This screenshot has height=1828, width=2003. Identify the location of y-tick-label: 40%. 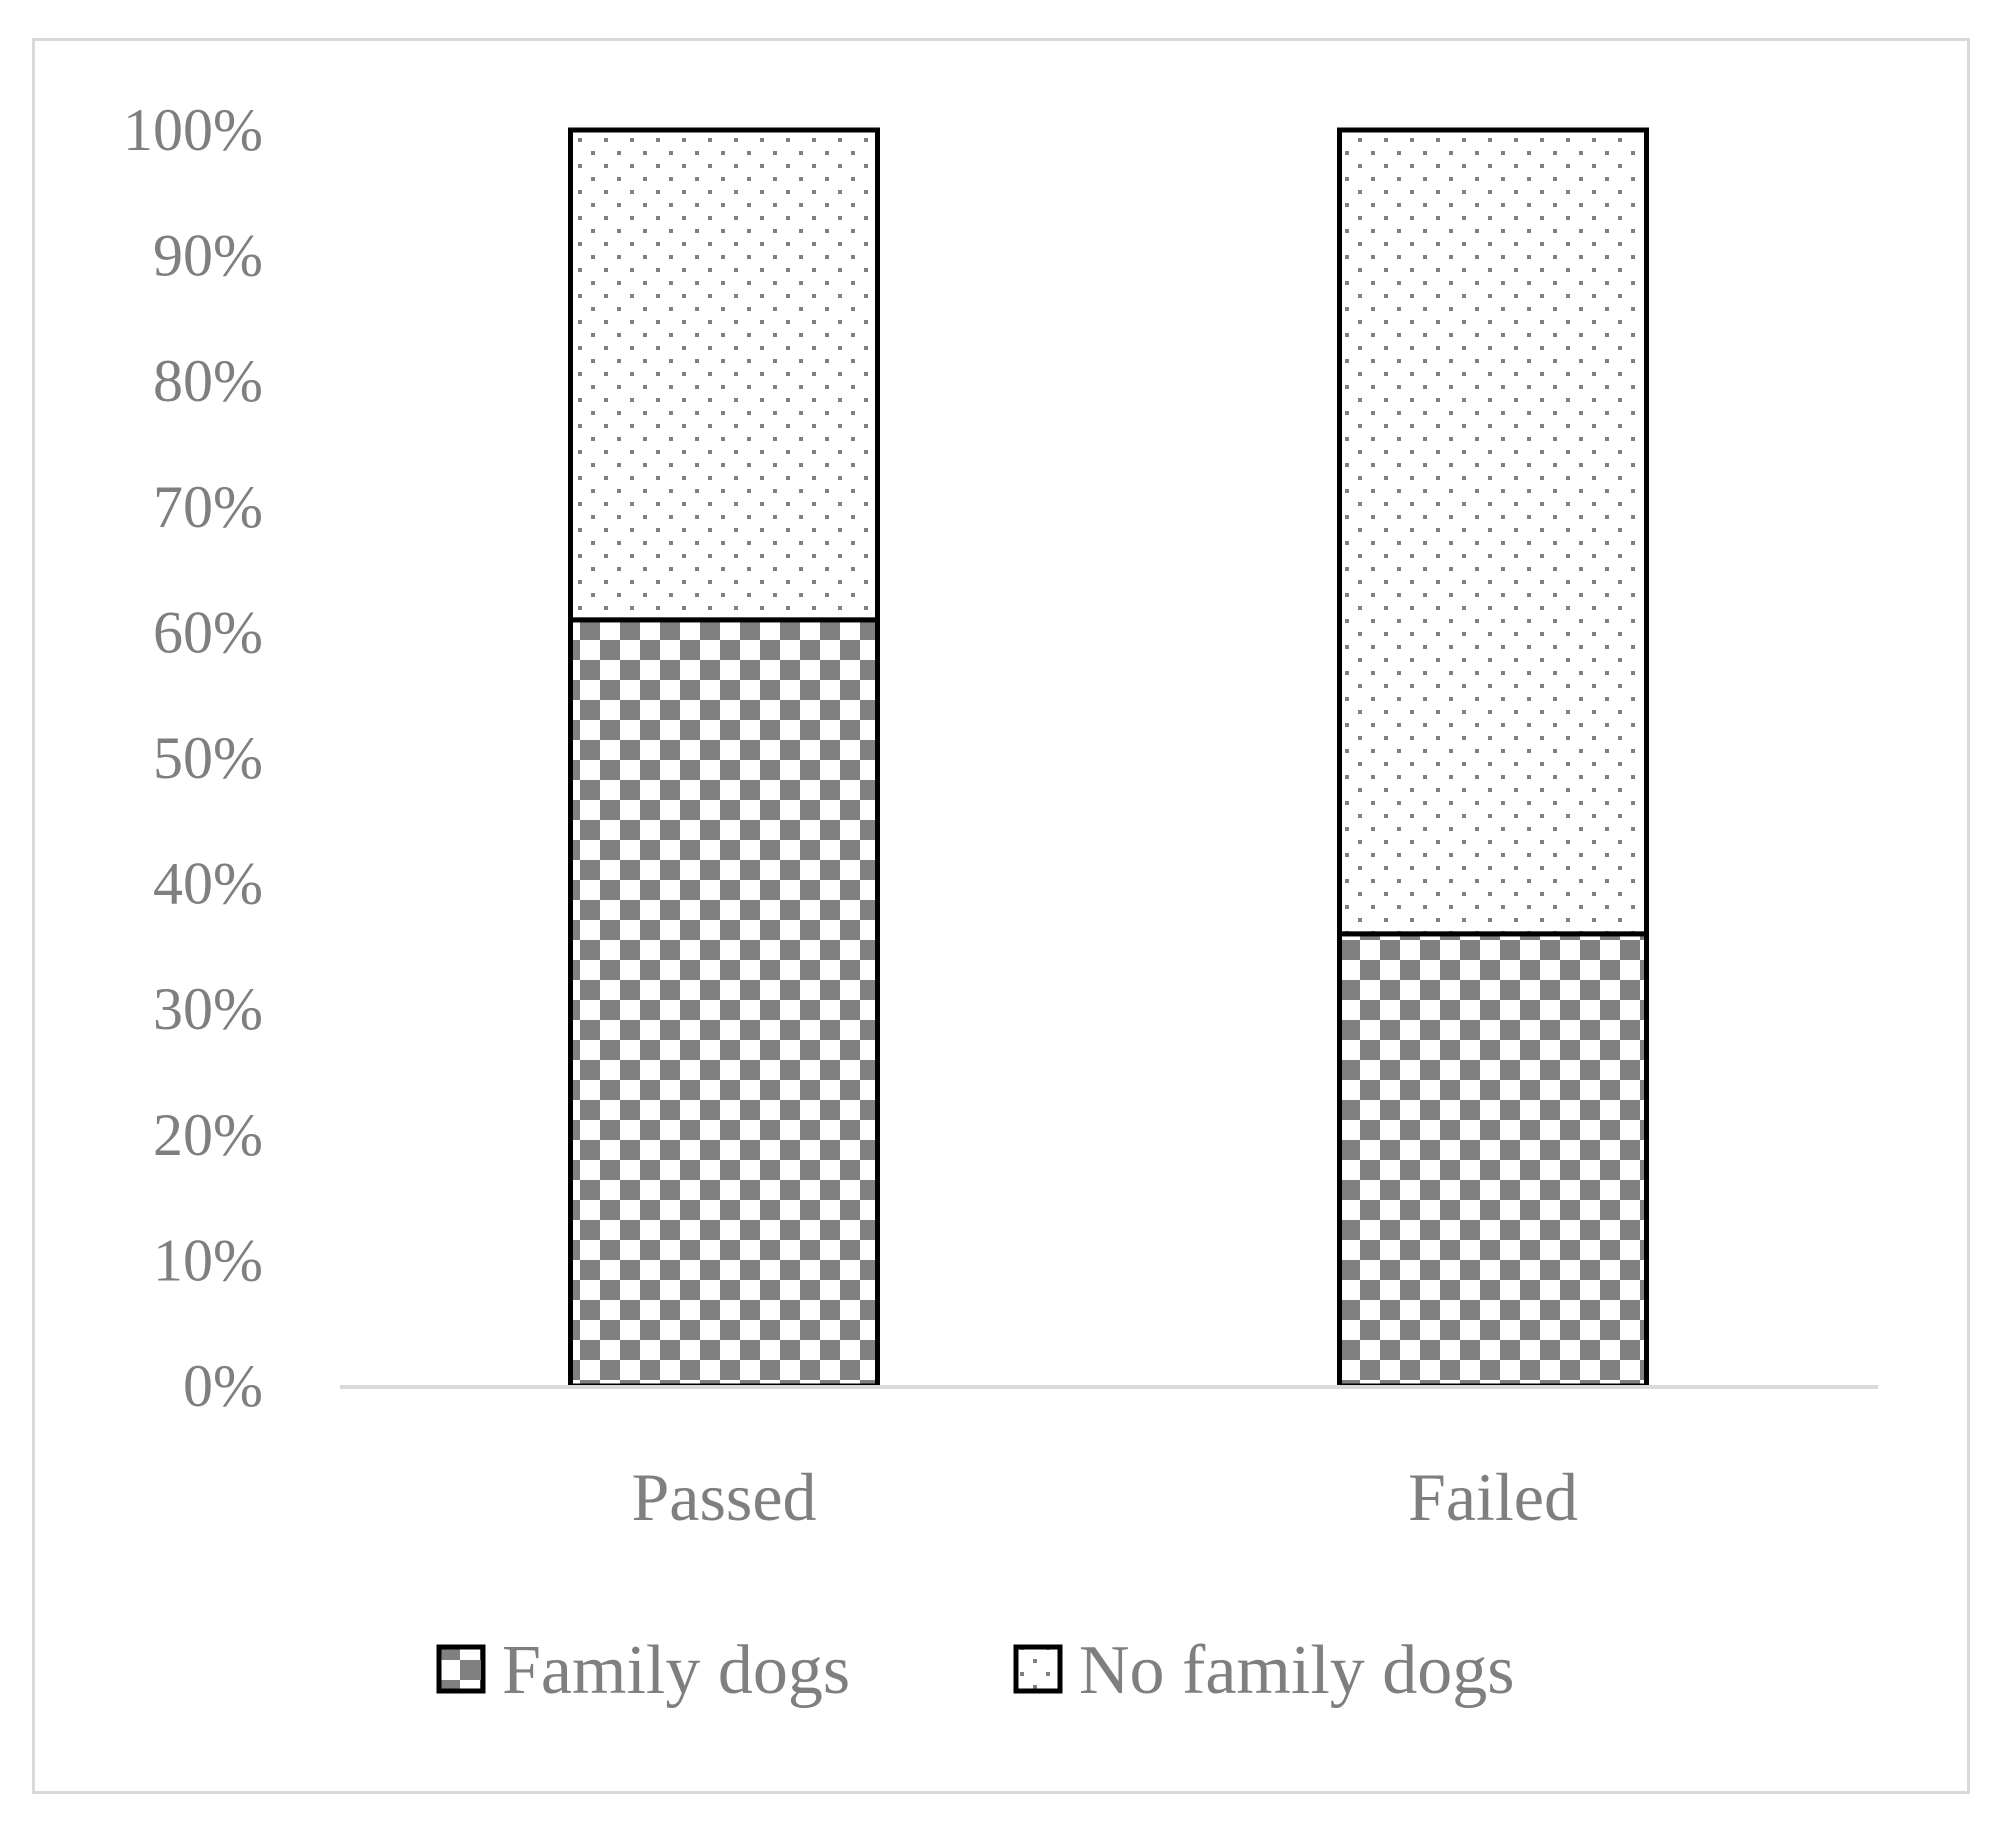
(208, 884).